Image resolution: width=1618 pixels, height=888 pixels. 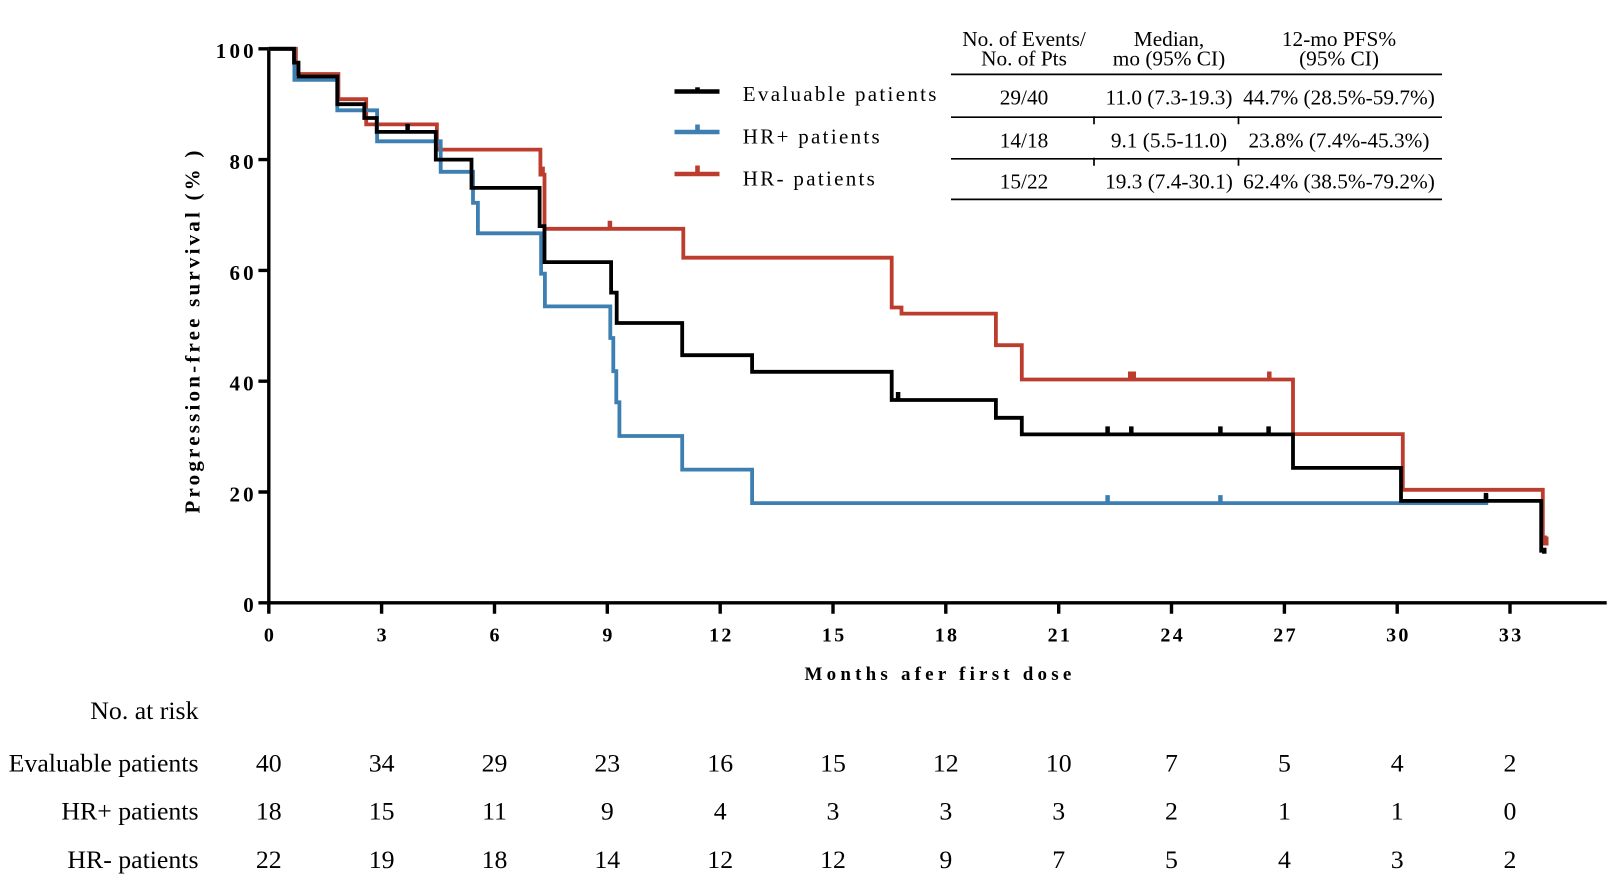 I want to click on svg-text: 34, so click(x=382, y=763).